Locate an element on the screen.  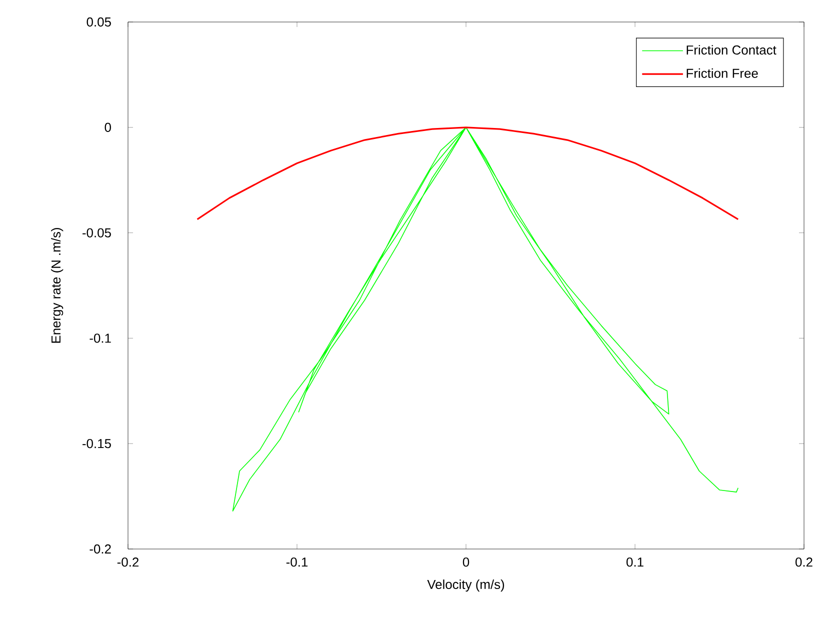
x-tick-label: 0.1 is located at coordinates (635, 562).